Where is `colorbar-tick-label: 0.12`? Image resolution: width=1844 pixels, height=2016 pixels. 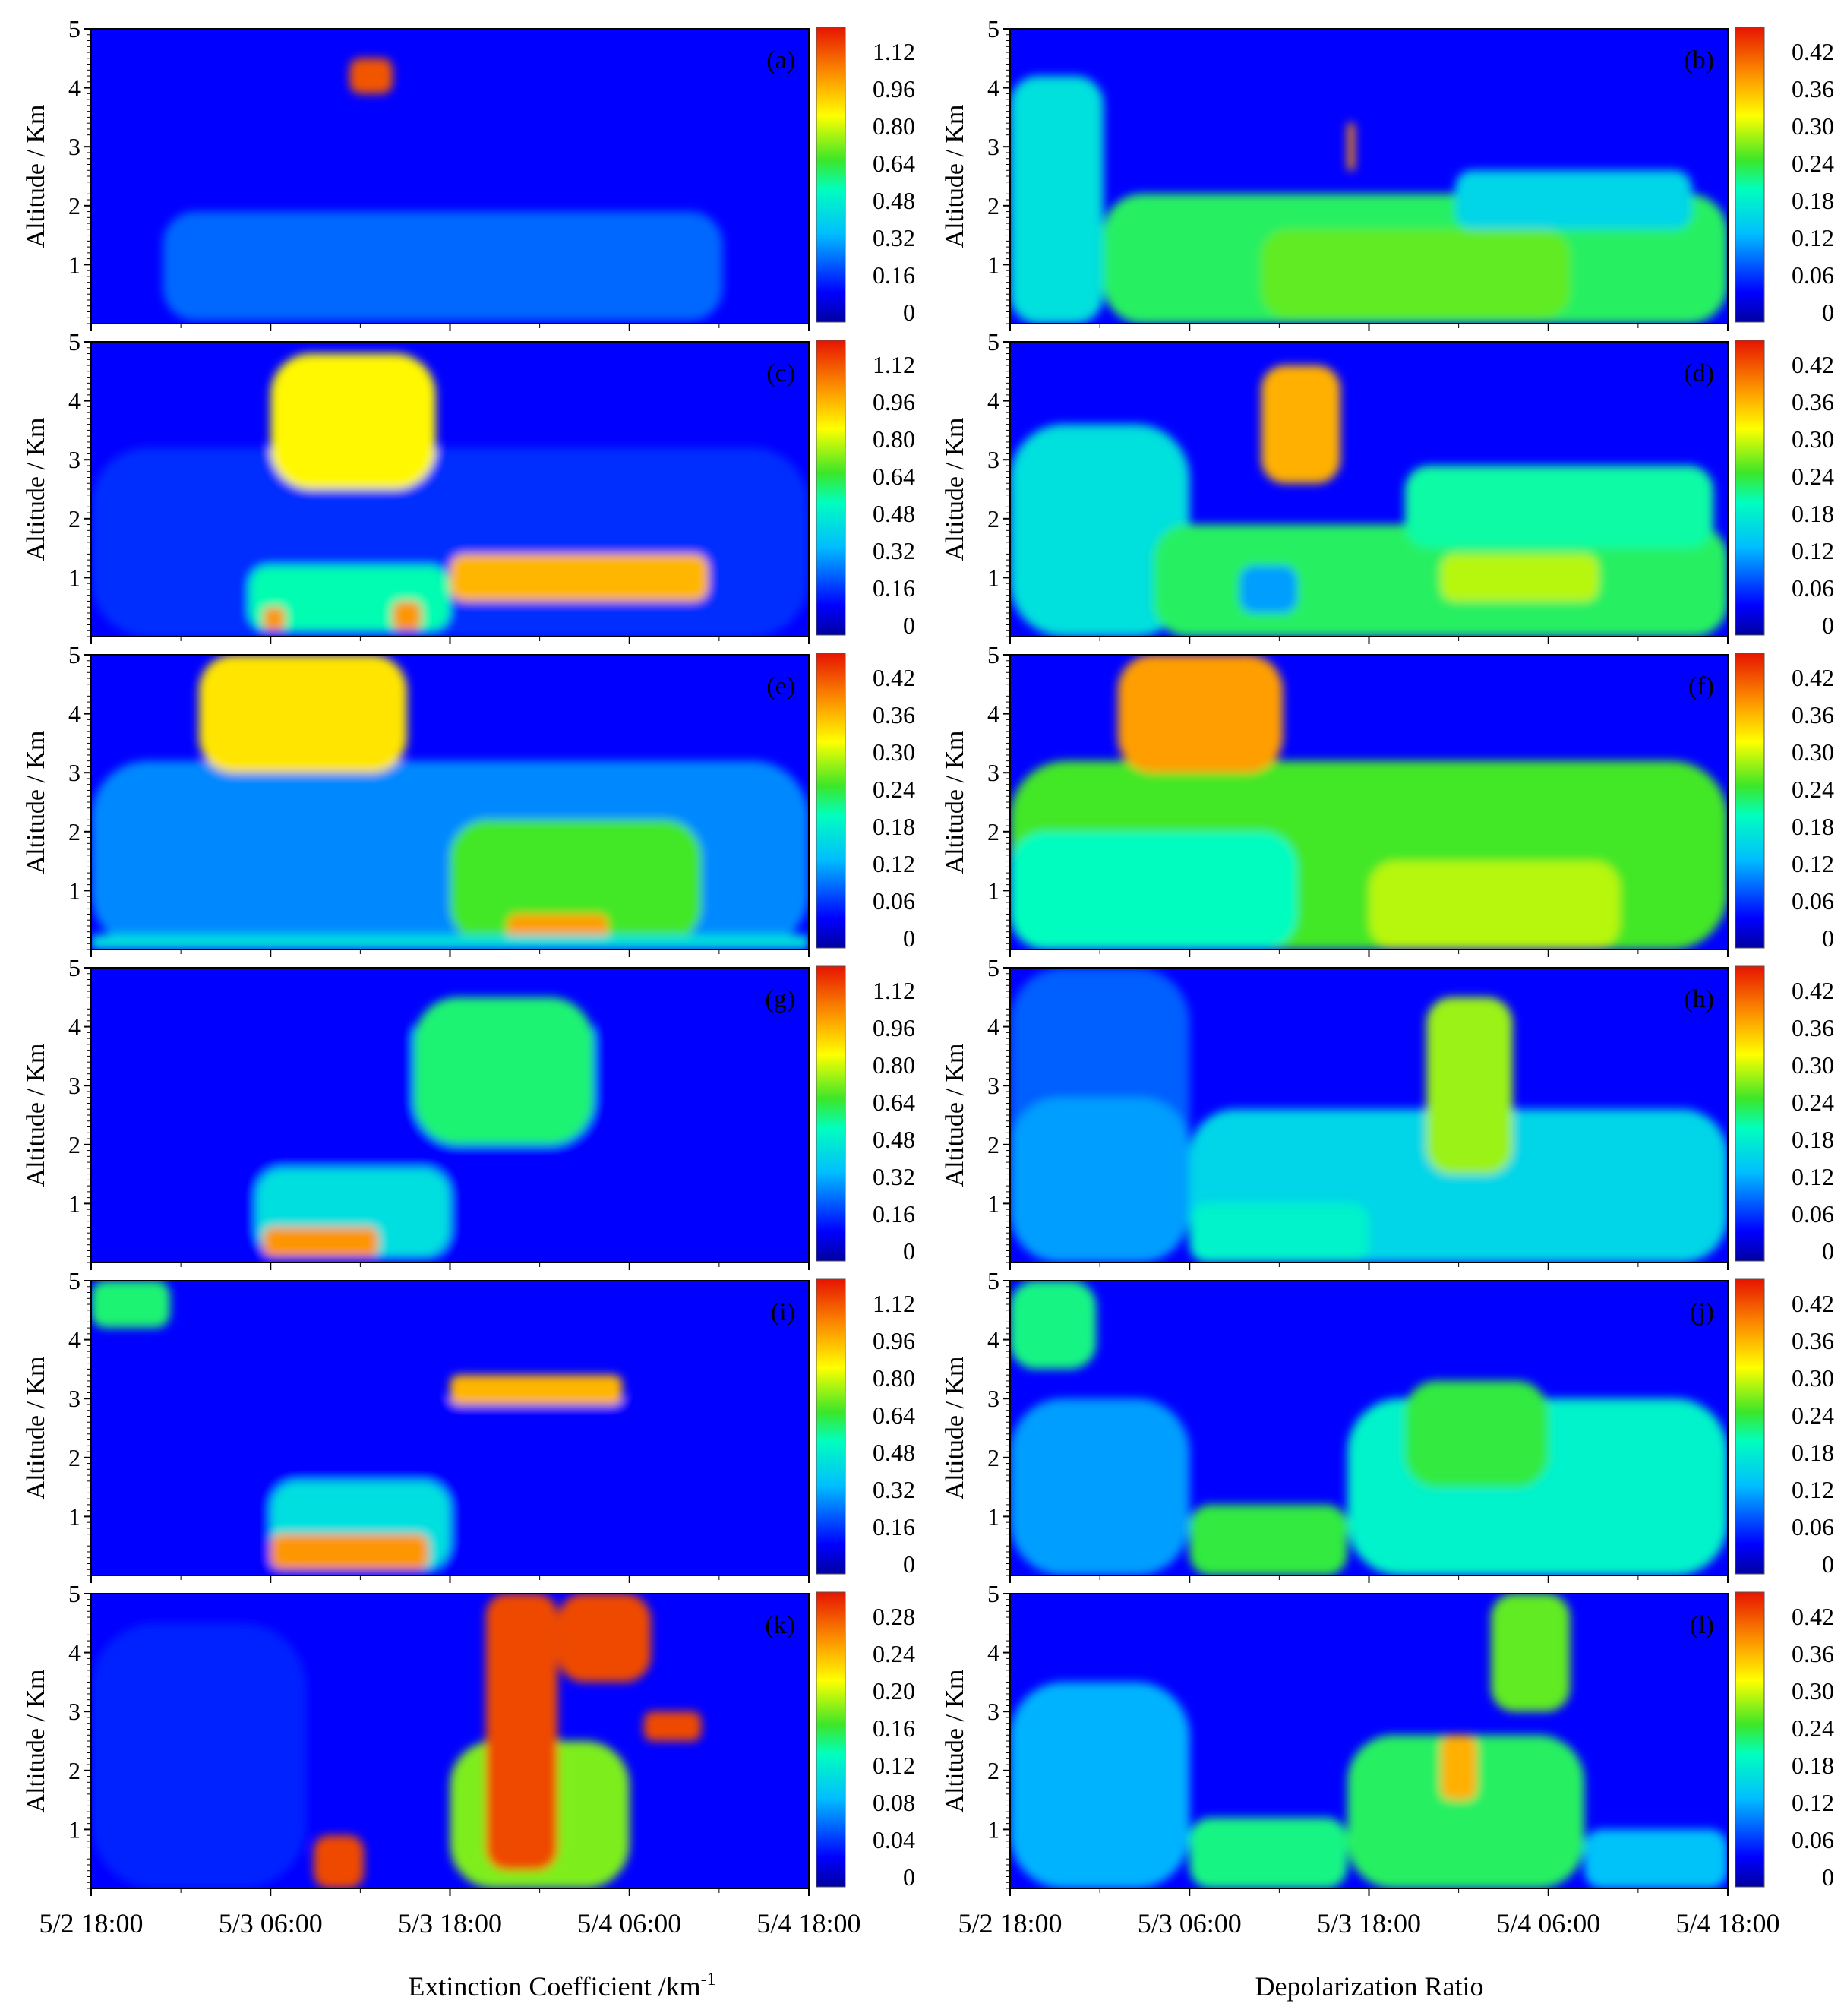
colorbar-tick-label: 0.12 is located at coordinates (1813, 237).